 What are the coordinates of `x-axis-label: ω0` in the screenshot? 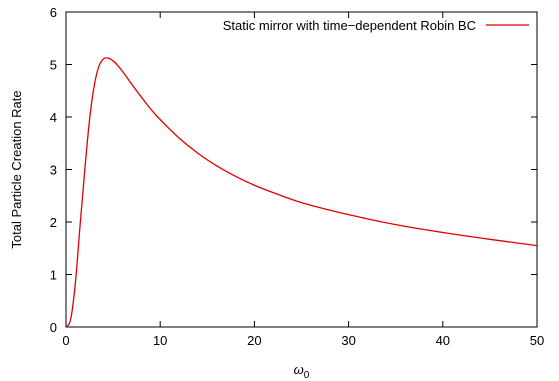 It's located at (302, 371).